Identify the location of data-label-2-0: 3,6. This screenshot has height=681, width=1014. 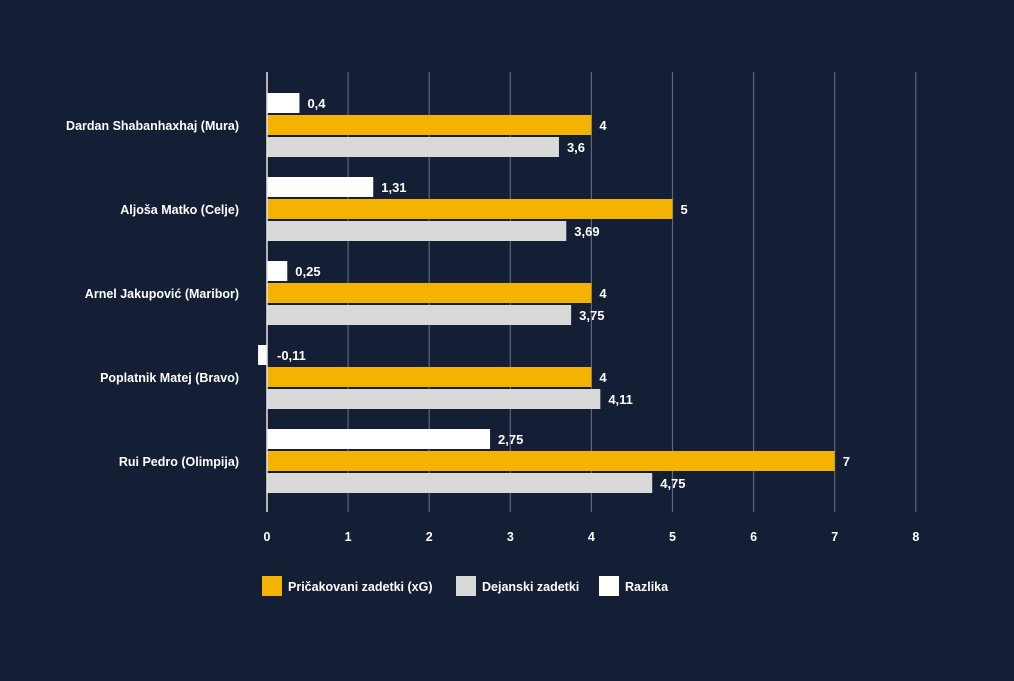
(576, 147).